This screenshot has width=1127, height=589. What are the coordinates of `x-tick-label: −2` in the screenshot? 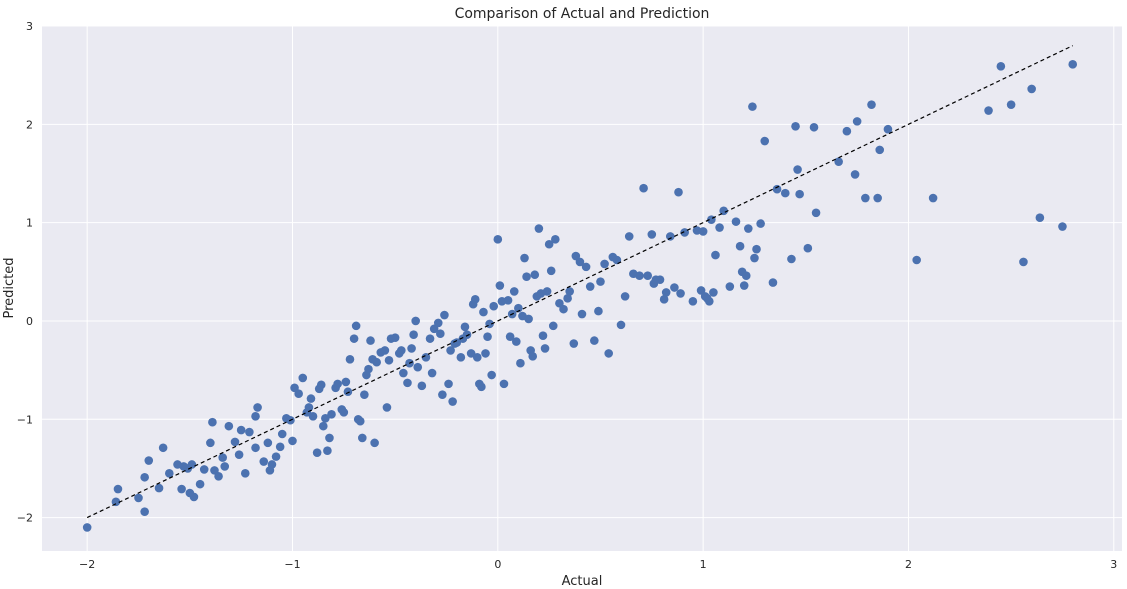 It's located at (87, 564).